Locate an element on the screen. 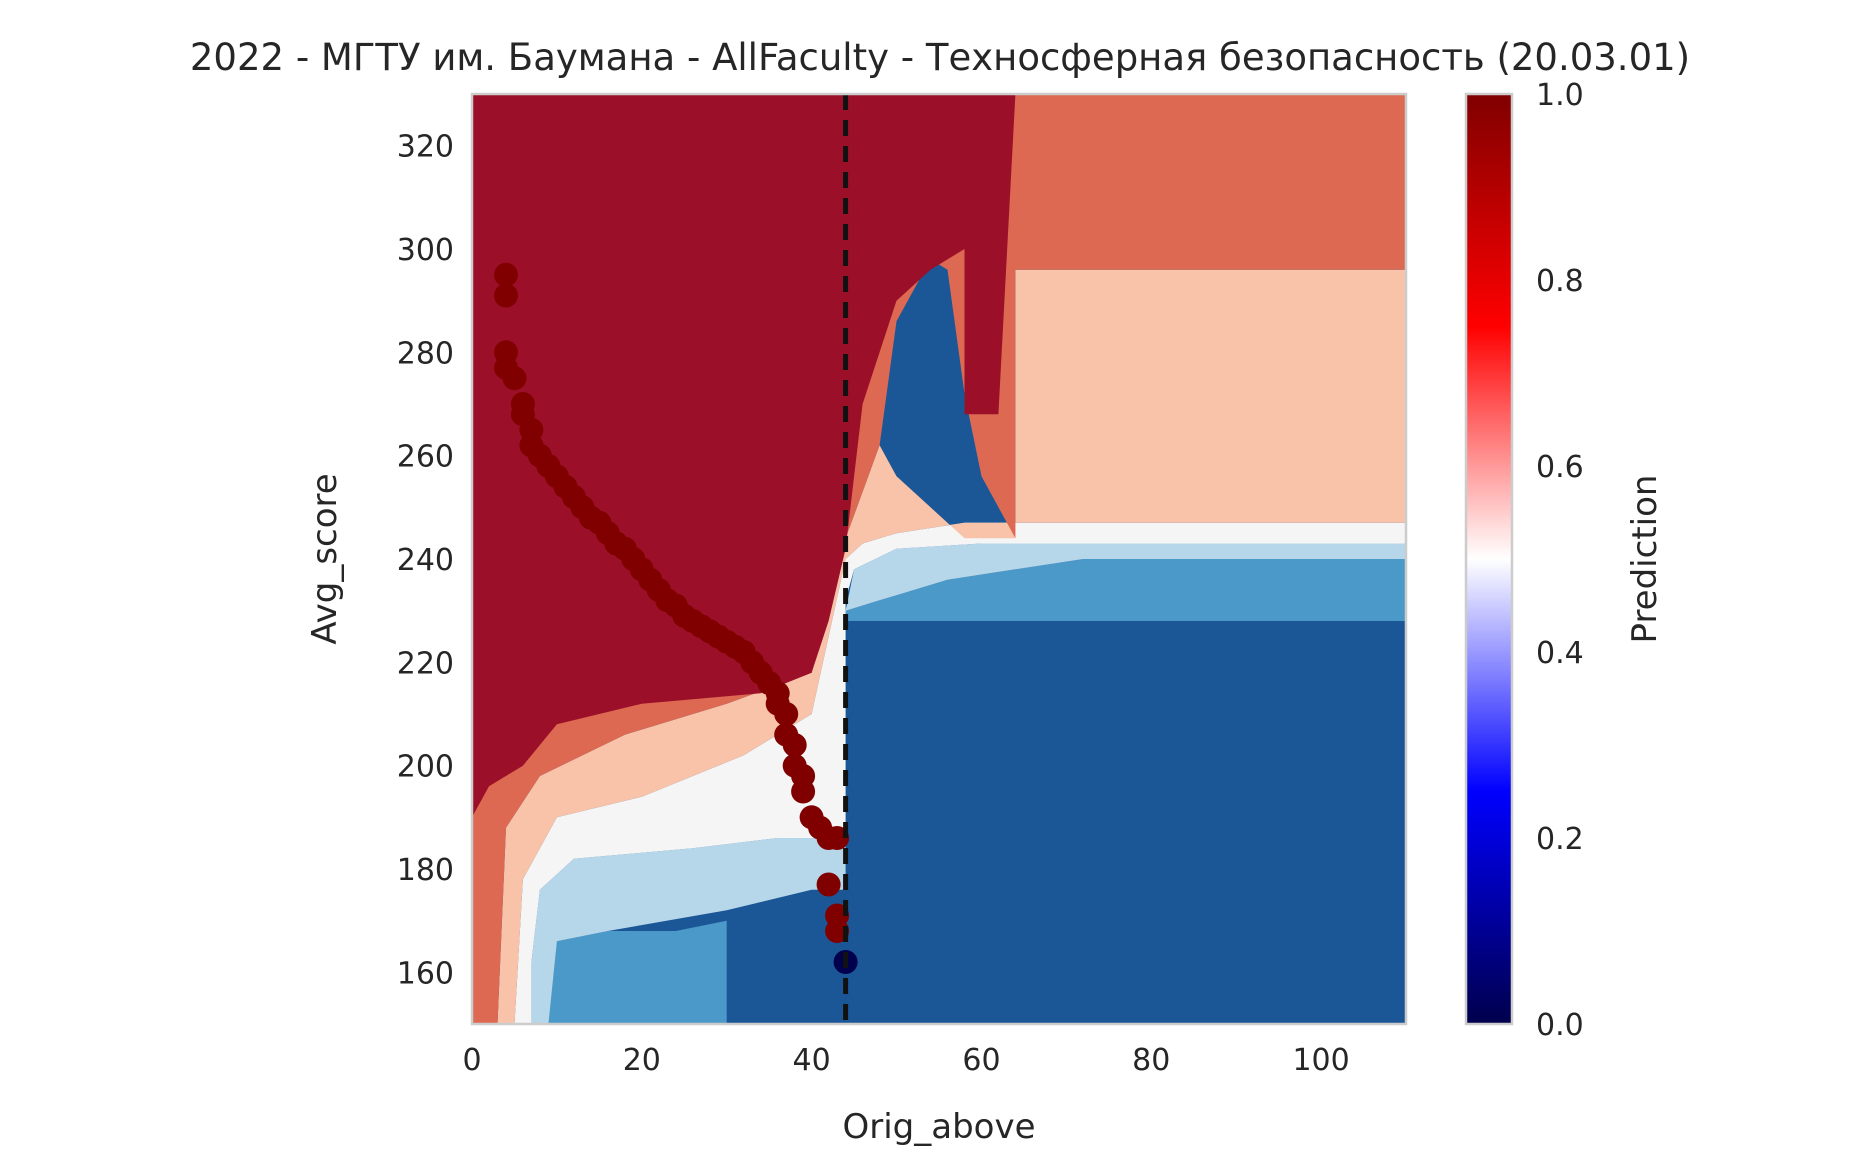 This screenshot has width=1864, height=1174. colorbar-tick-label: 0.6 is located at coordinates (1560, 467).